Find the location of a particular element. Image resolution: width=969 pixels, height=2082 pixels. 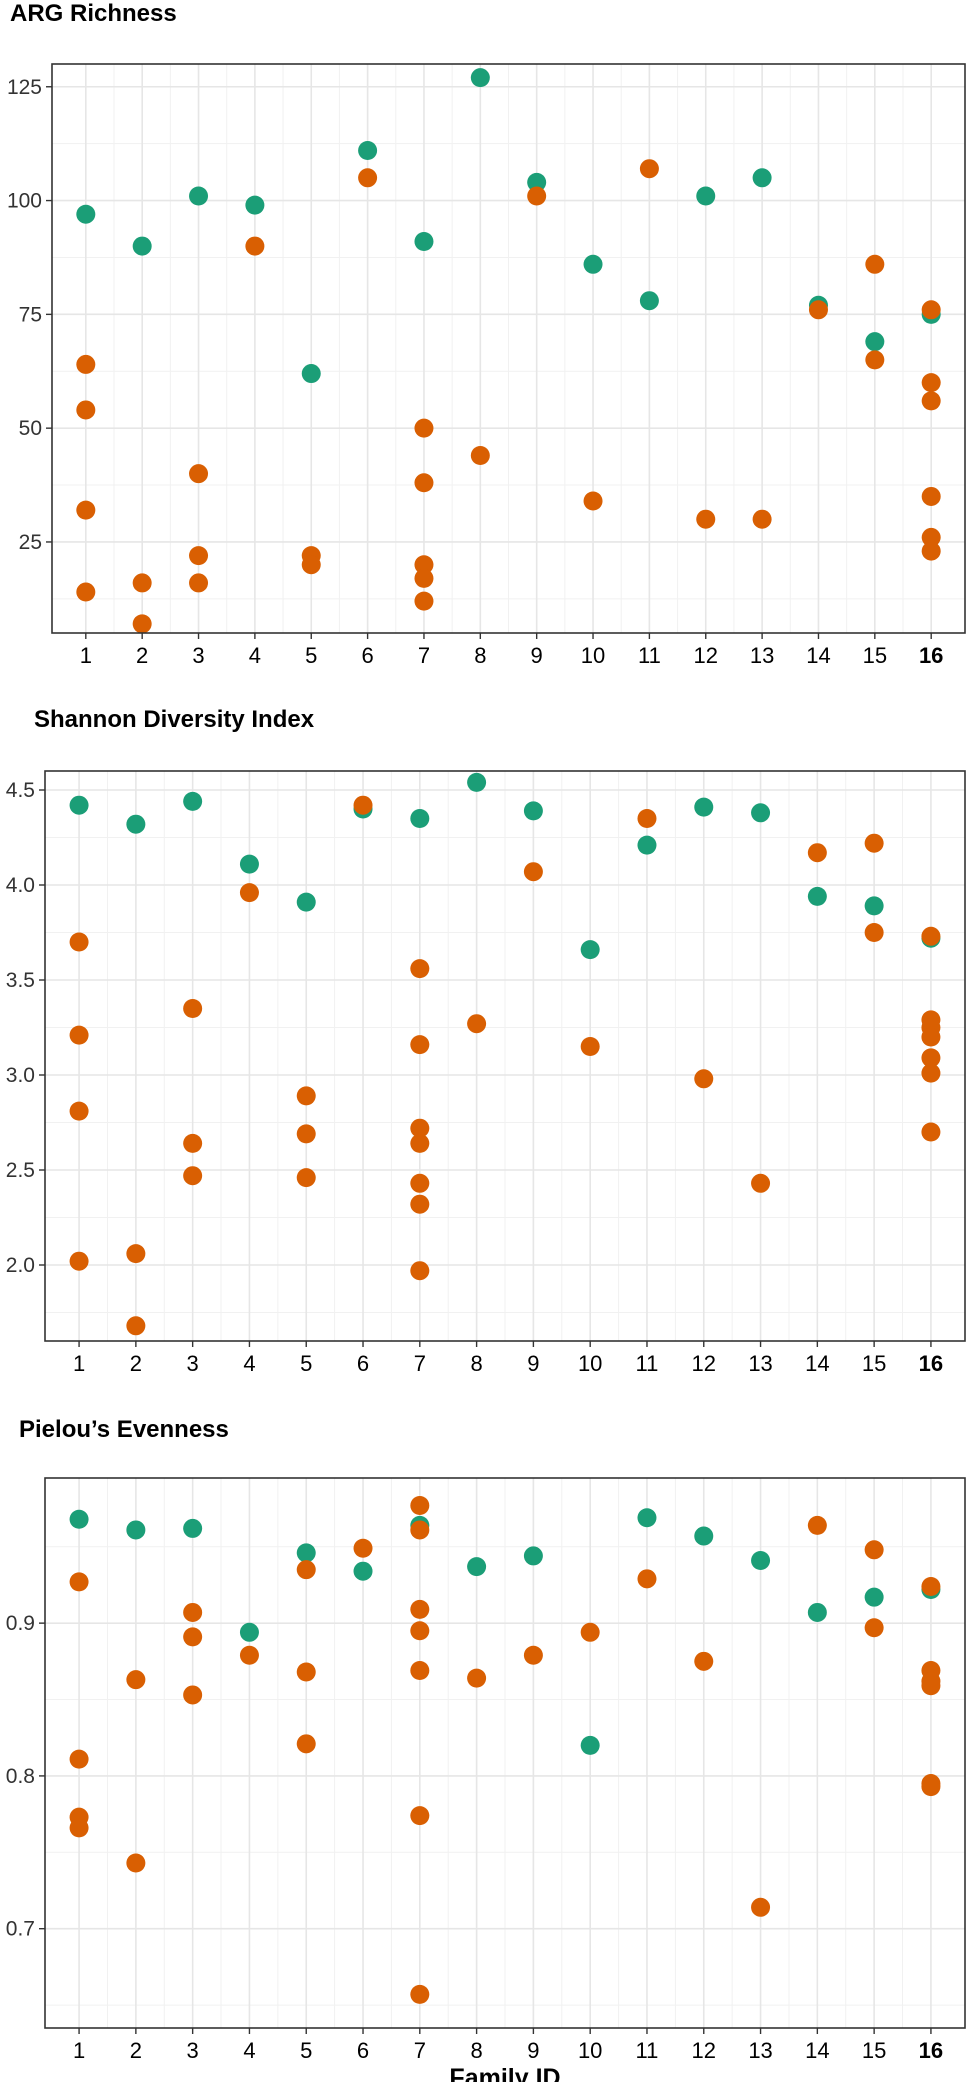

y-tick-label: 3.5 is located at coordinates (20, 980).